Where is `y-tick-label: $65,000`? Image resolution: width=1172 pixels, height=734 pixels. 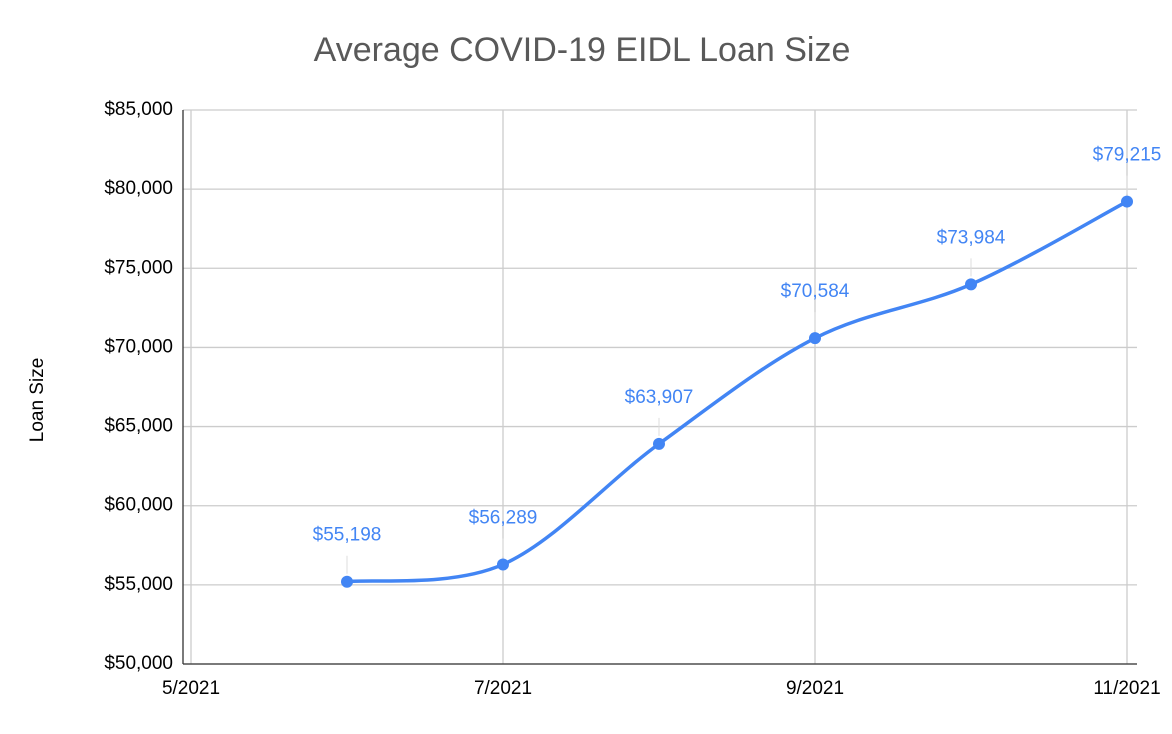 y-tick-label: $65,000 is located at coordinates (138, 426).